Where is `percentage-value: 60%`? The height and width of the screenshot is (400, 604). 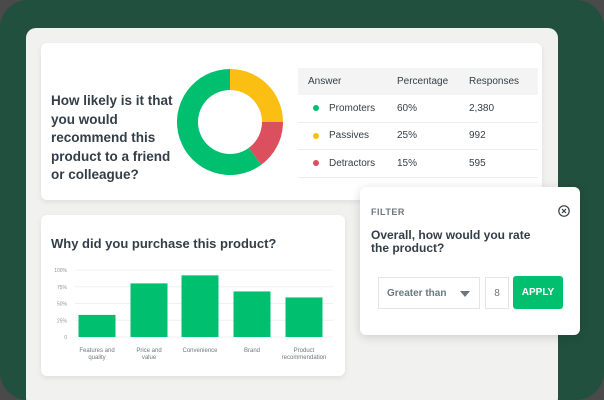 percentage-value: 60% is located at coordinates (407, 108).